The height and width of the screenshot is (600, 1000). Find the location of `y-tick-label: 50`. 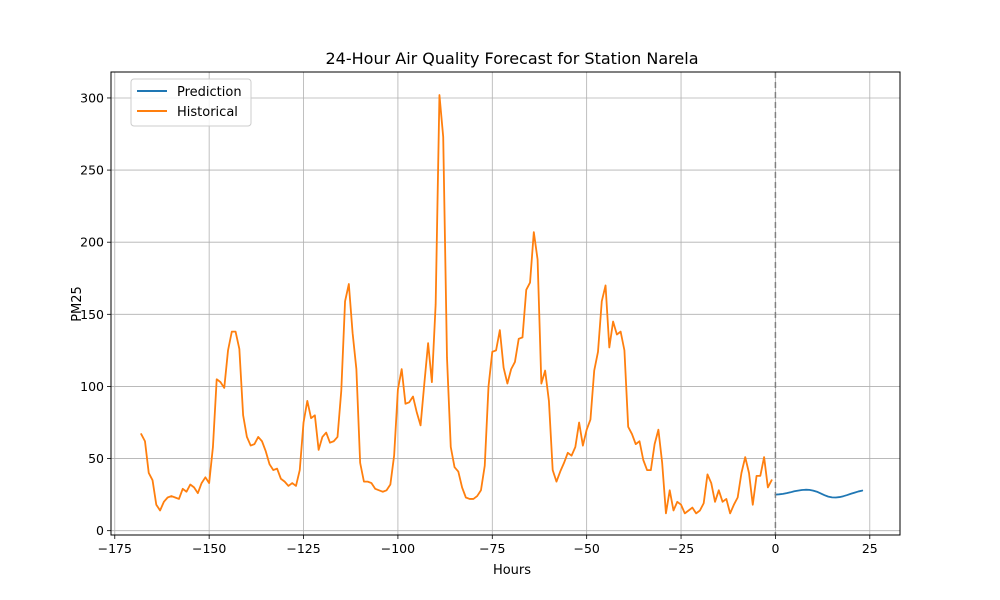

y-tick-label: 50 is located at coordinates (96, 458).